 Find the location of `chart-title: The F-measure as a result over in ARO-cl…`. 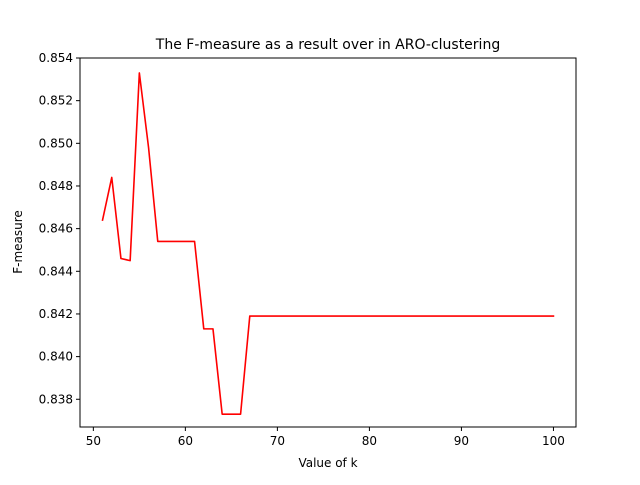

chart-title: The F-measure as a result over in ARO-cl… is located at coordinates (327, 45).